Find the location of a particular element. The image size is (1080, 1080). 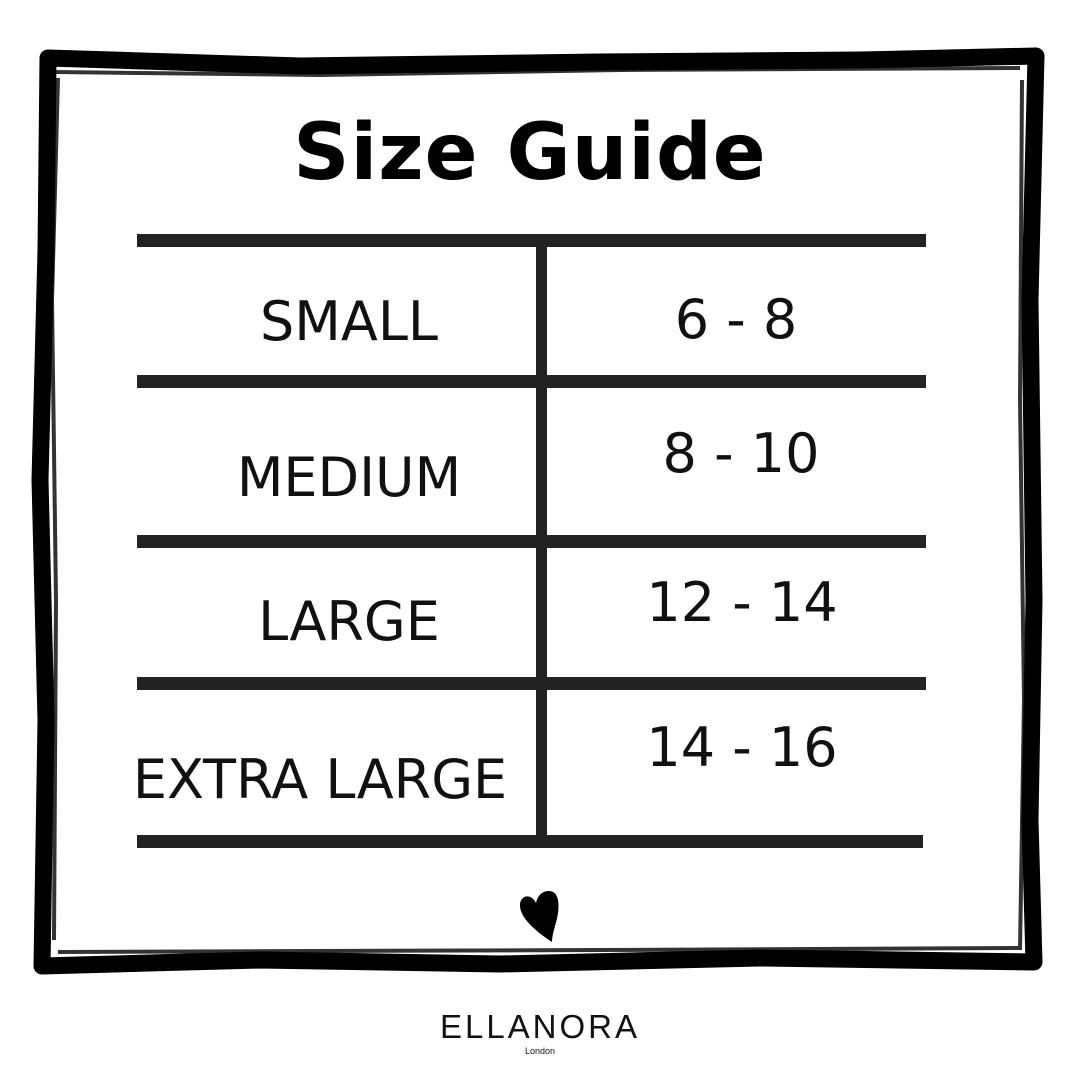

size-range: 14 - 16 is located at coordinates (742, 747).